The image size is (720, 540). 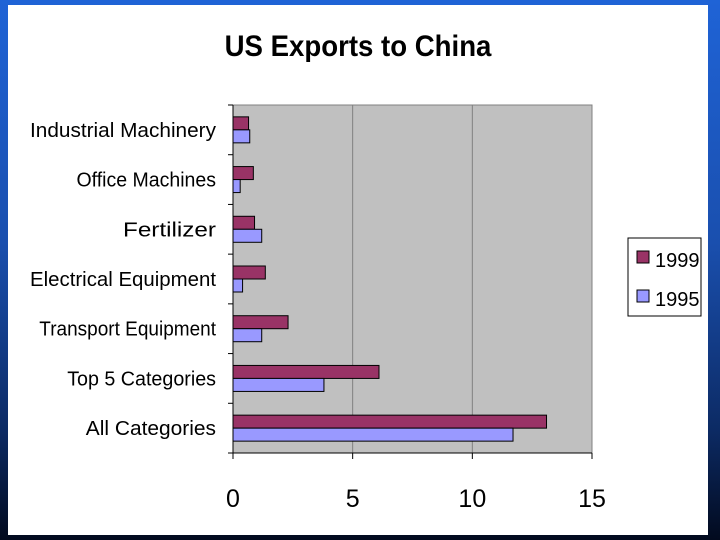 What do you see at coordinates (151, 429) in the screenshot?
I see `category-label: All Categories` at bounding box center [151, 429].